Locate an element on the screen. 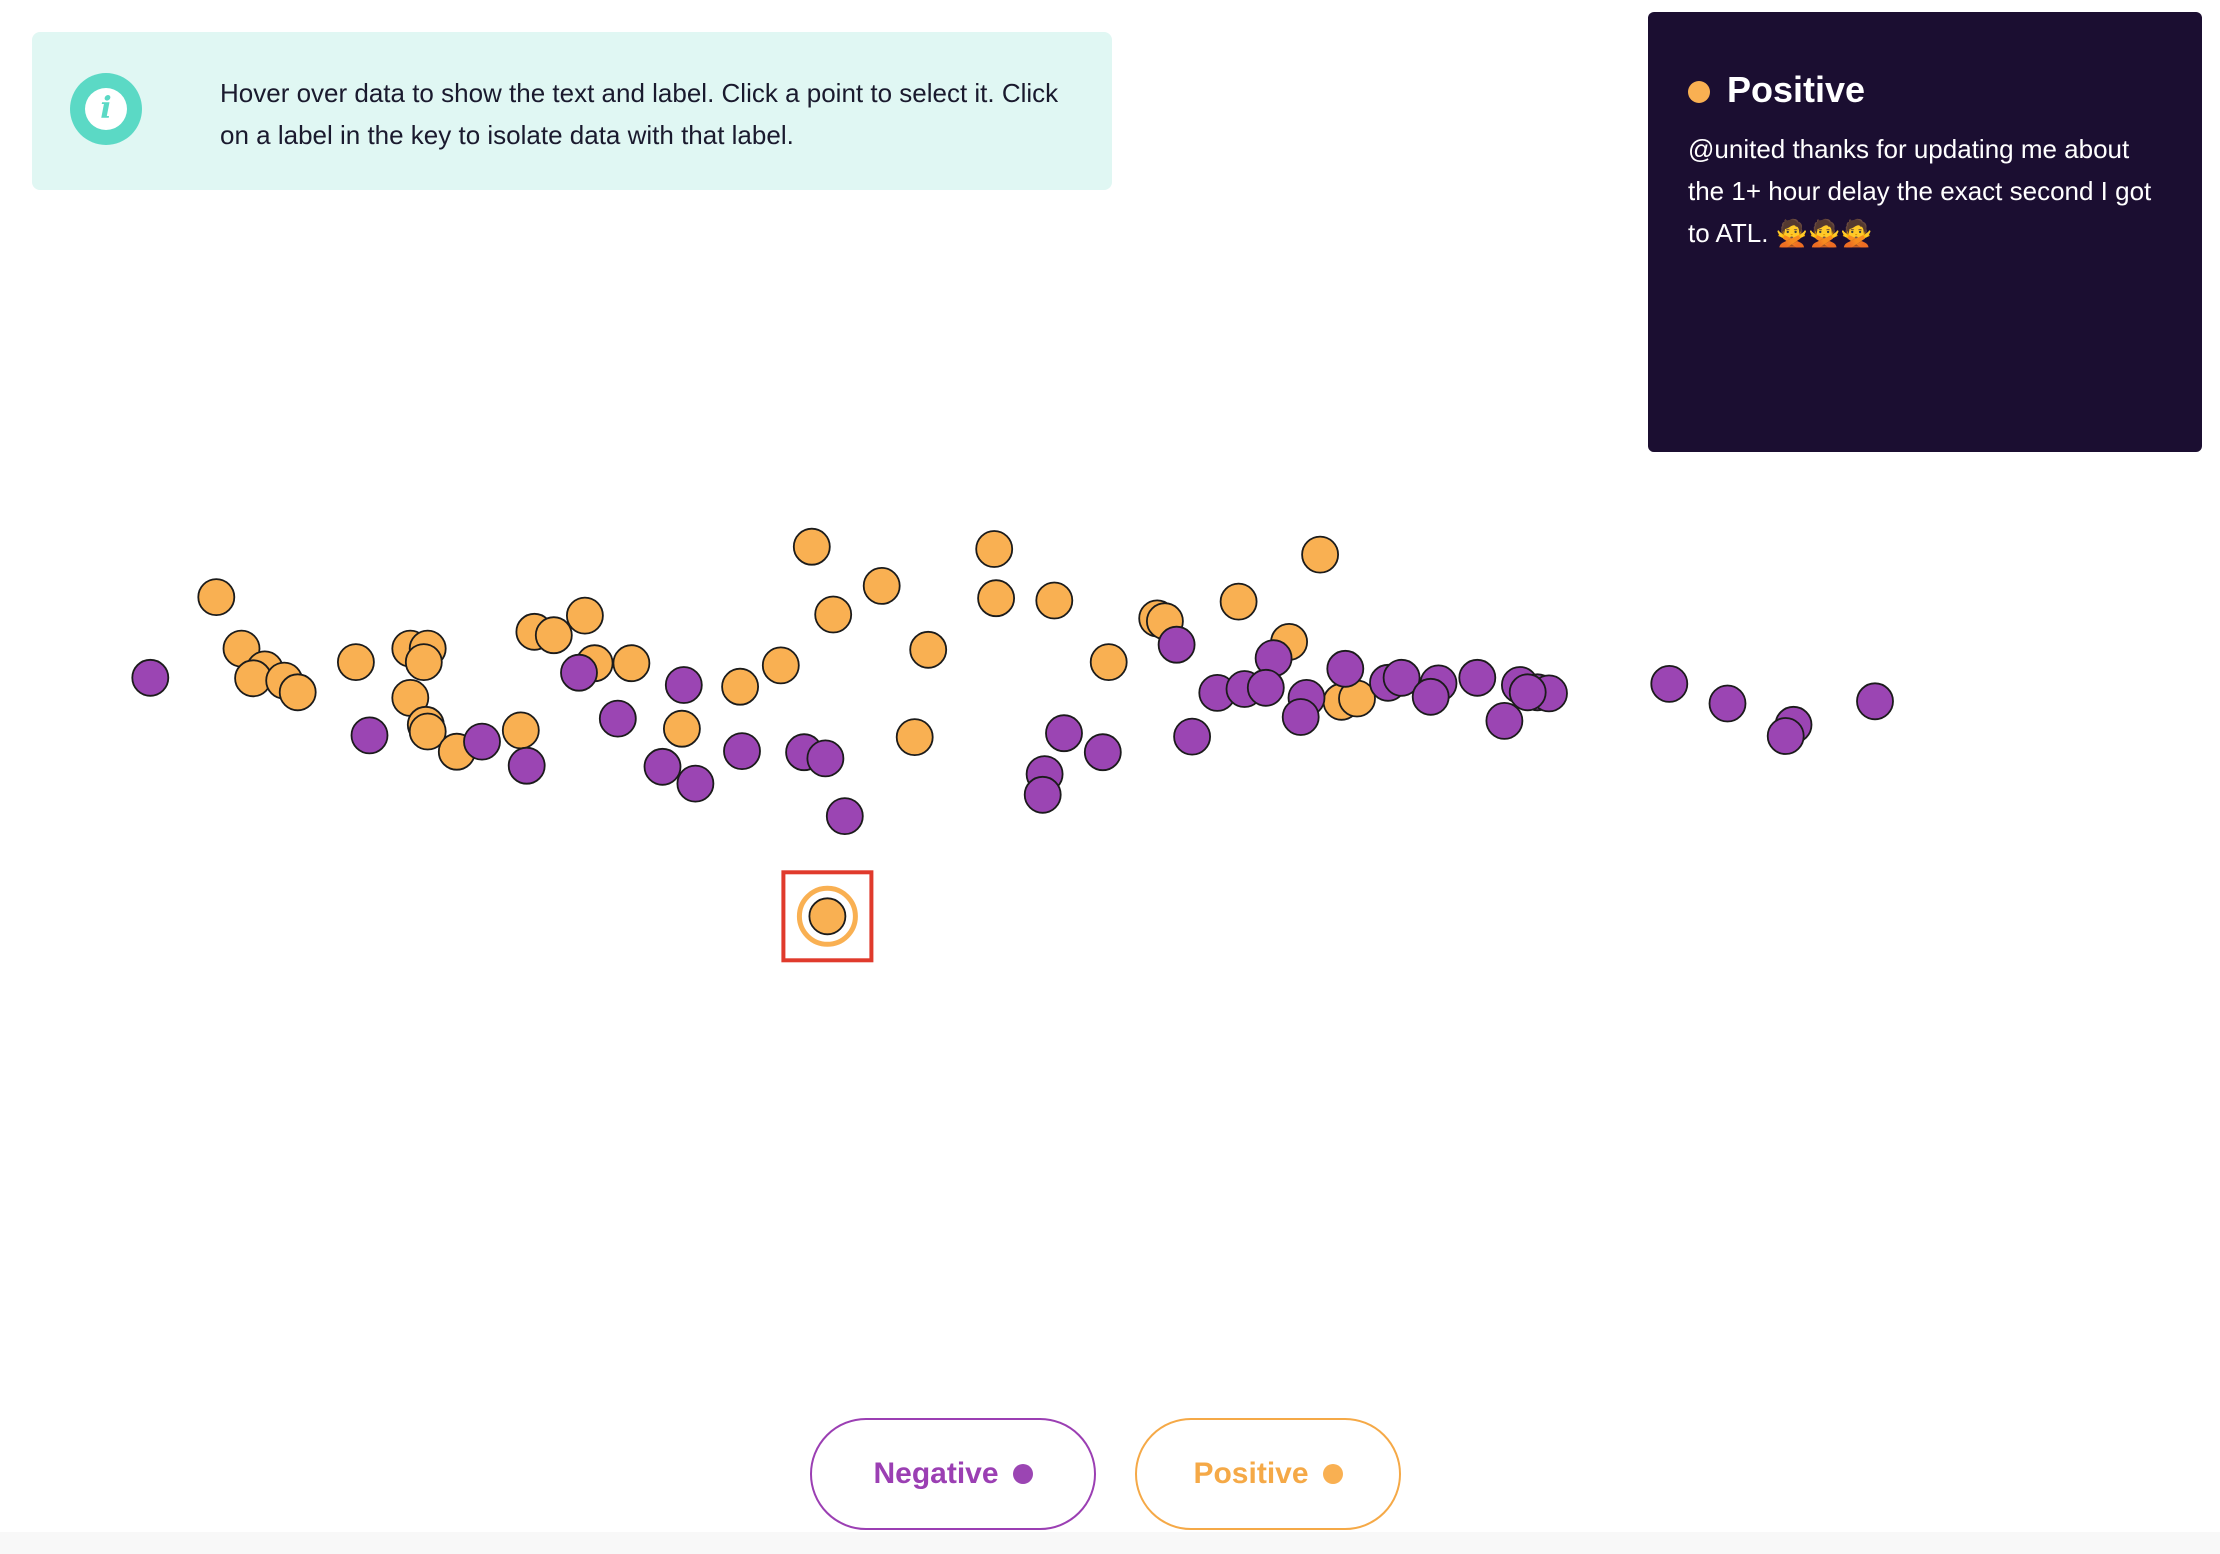 Image resolution: width=2220 pixels, height=1554 pixels. info-icon-glyph: i is located at coordinates (106, 109).